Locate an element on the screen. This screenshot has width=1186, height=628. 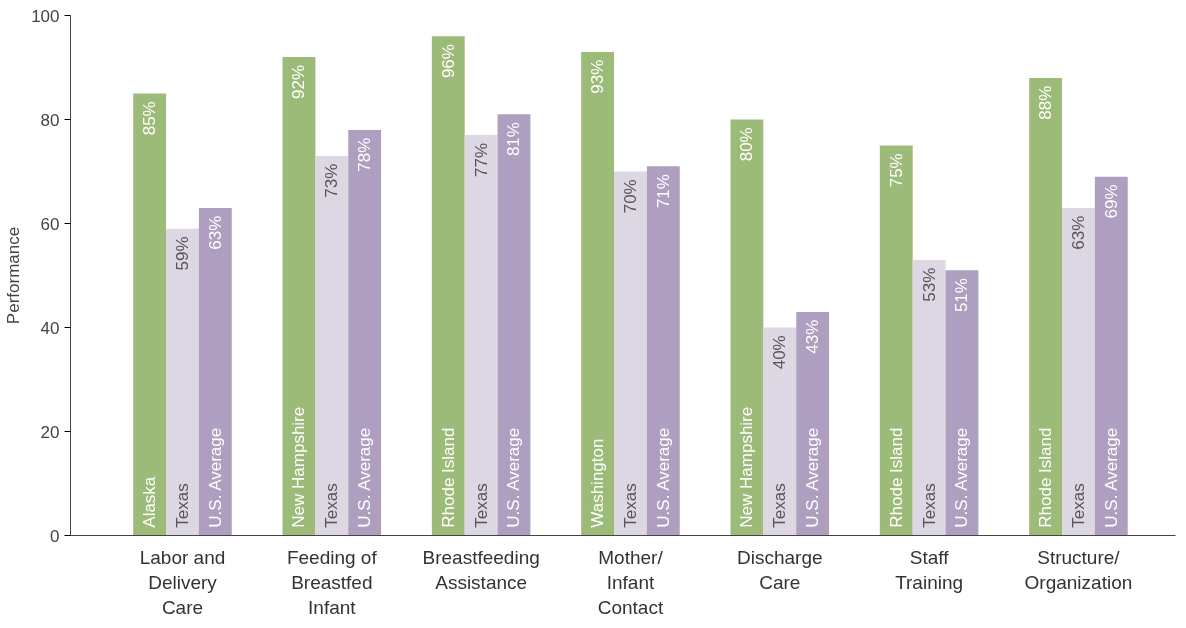
series-label: U.S. Average is located at coordinates (365, 477).